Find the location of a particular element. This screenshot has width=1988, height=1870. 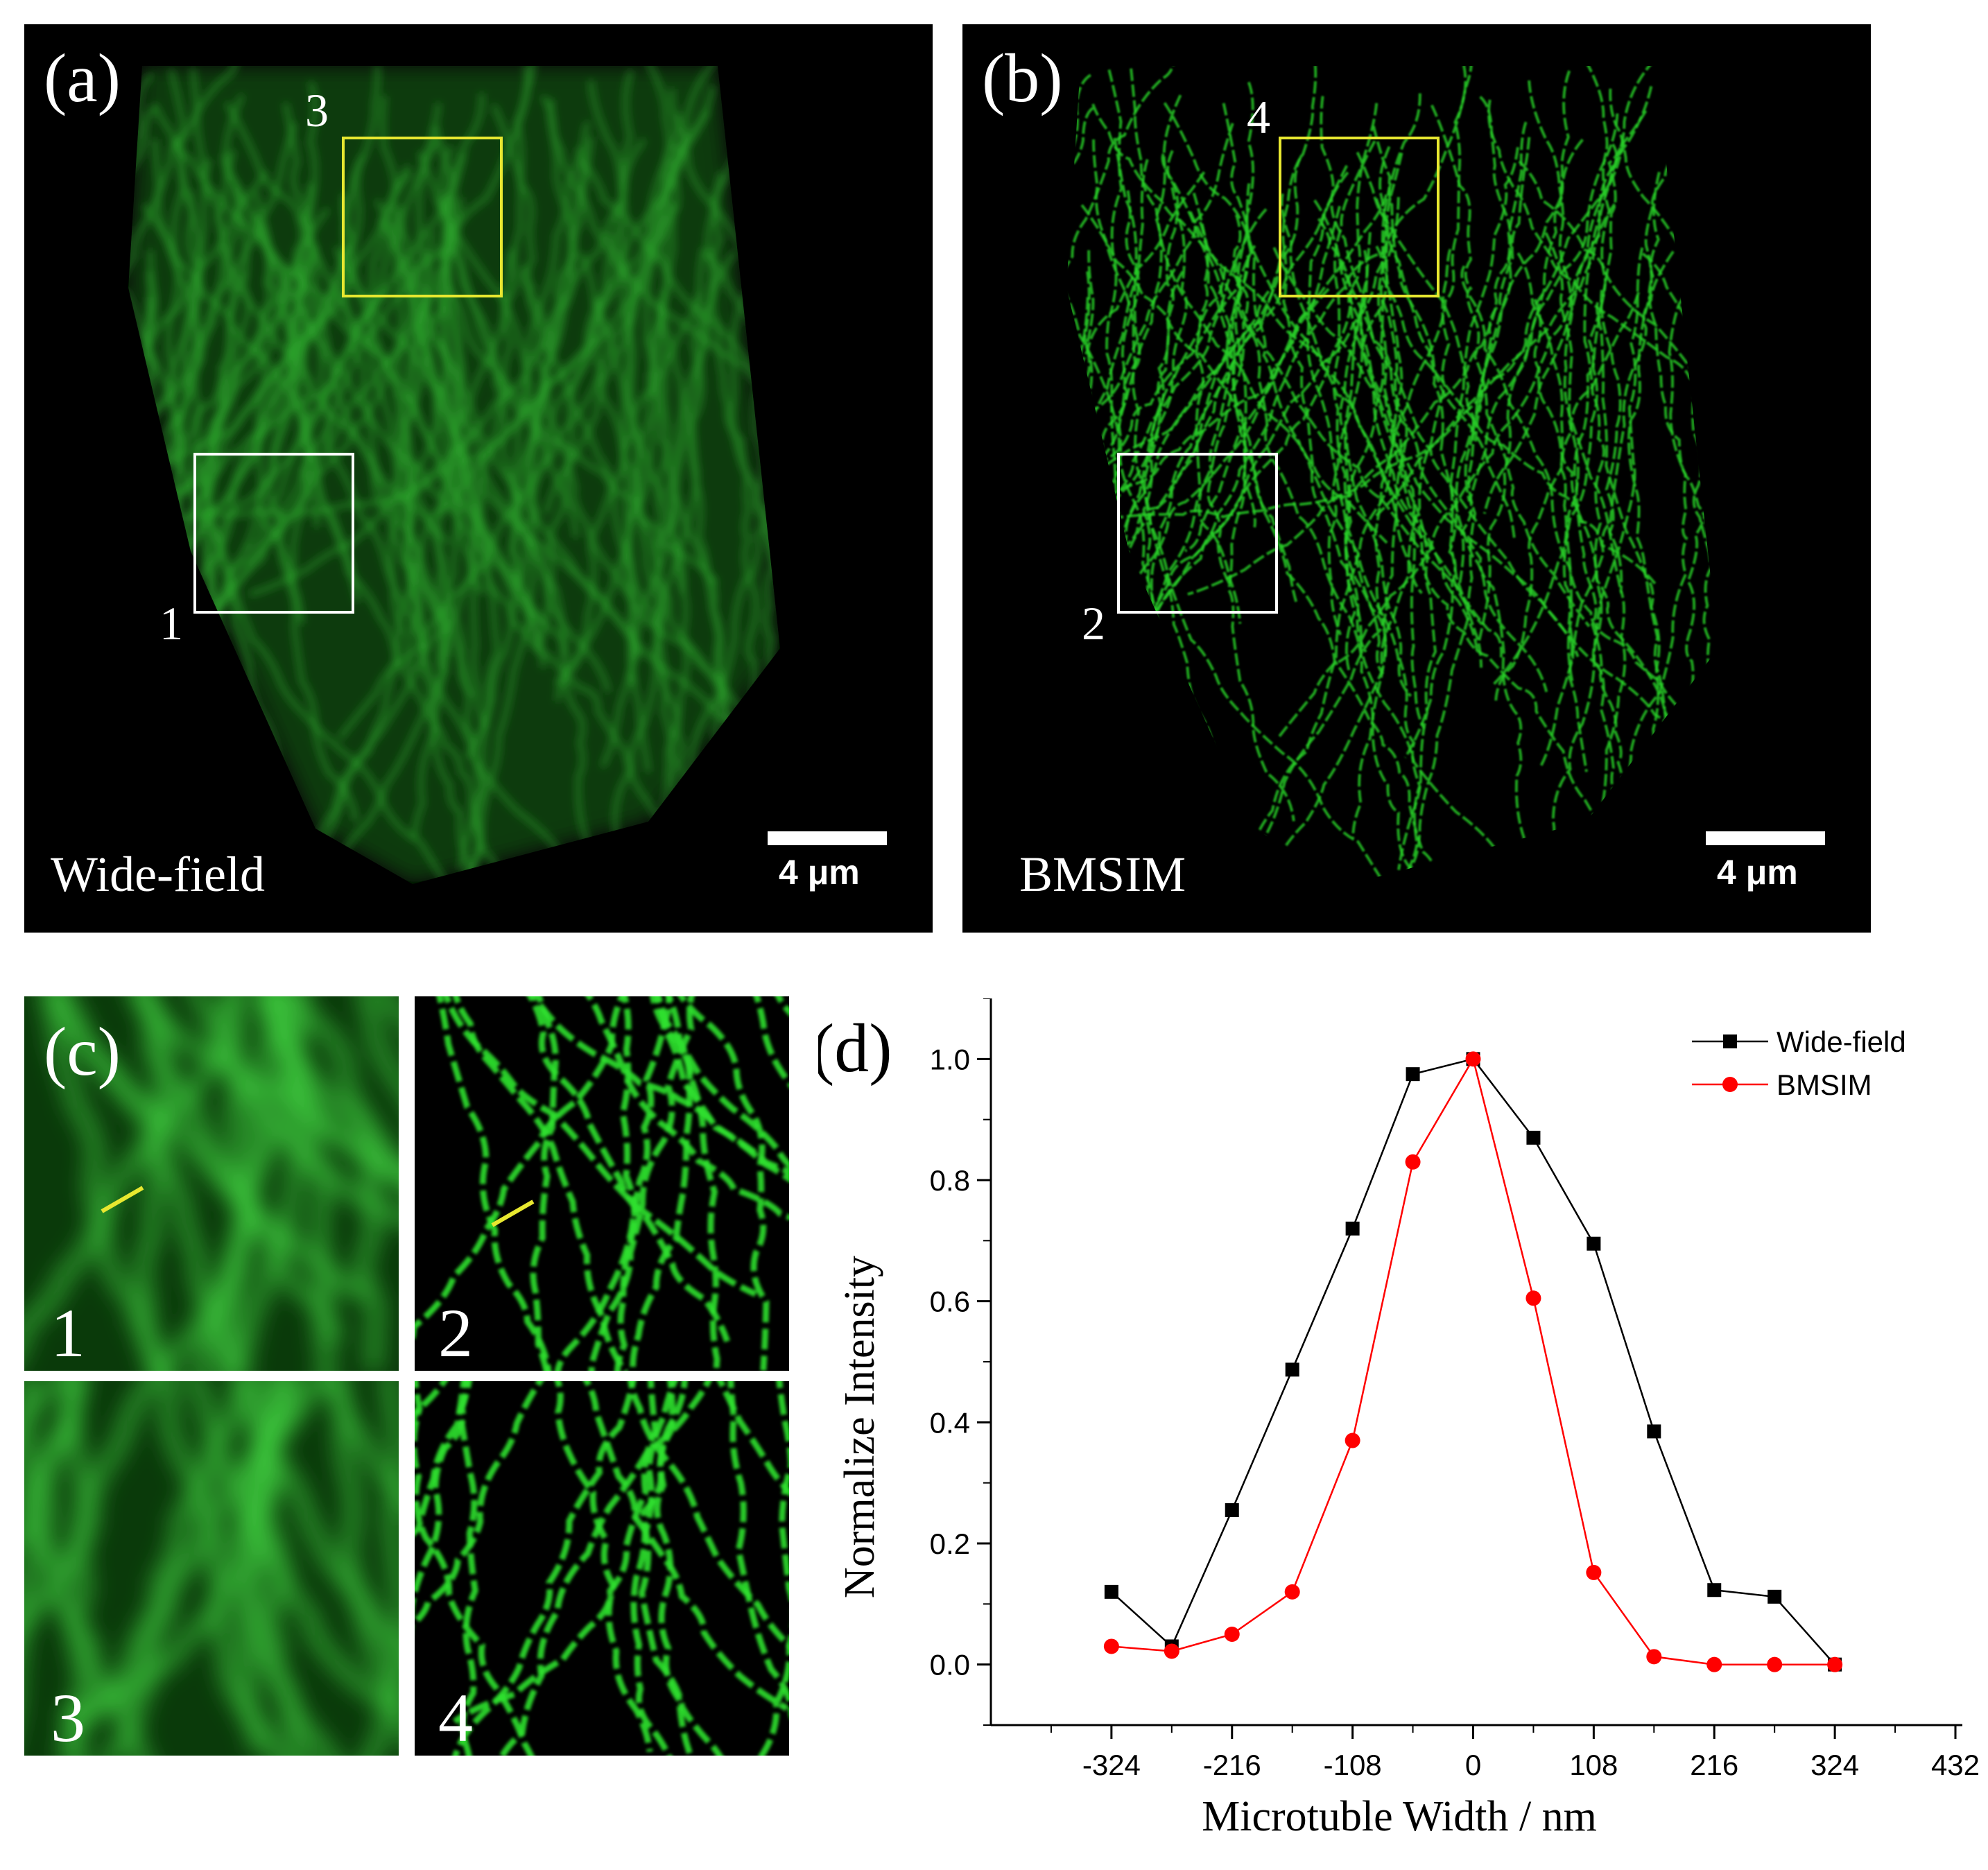

tile-2-number: 2 is located at coordinates (456, 1333).